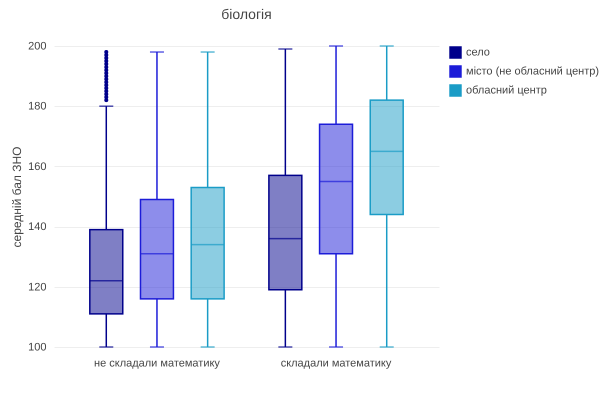 The image size is (600, 399). What do you see at coordinates (246, 14) in the screenshot?
I see `chart-title: біологія` at bounding box center [246, 14].